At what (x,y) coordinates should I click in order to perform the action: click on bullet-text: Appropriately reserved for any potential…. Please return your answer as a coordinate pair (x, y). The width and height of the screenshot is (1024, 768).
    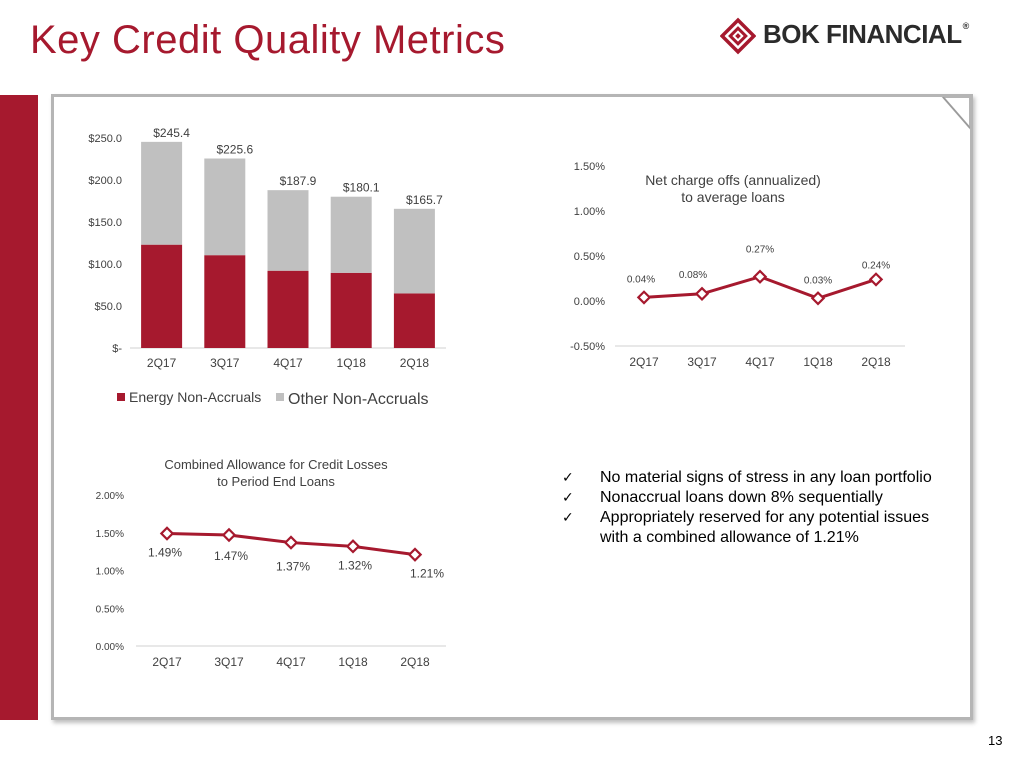
    Looking at the image, I should click on (765, 527).